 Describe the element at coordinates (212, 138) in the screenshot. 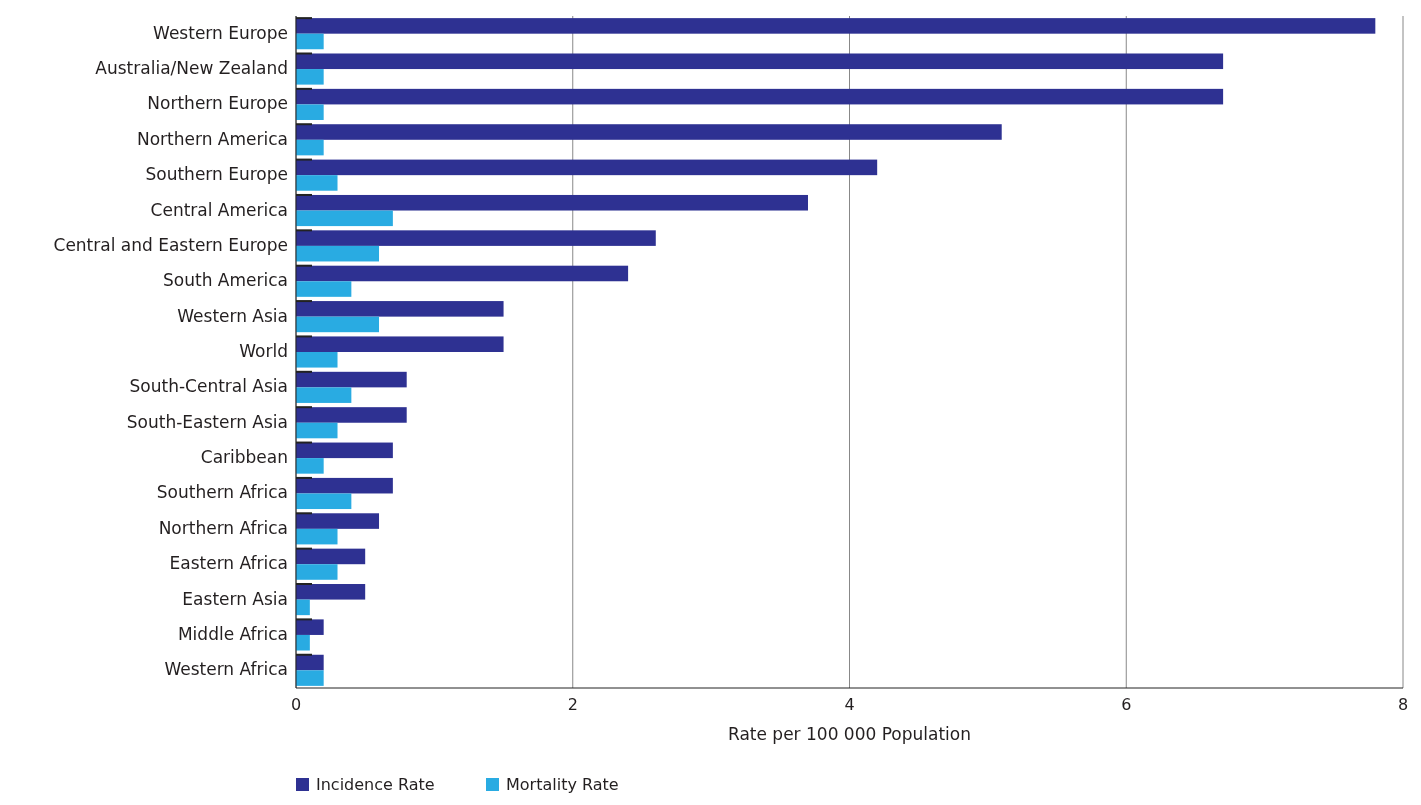

I see `y-tick-label: Northern America` at that location.